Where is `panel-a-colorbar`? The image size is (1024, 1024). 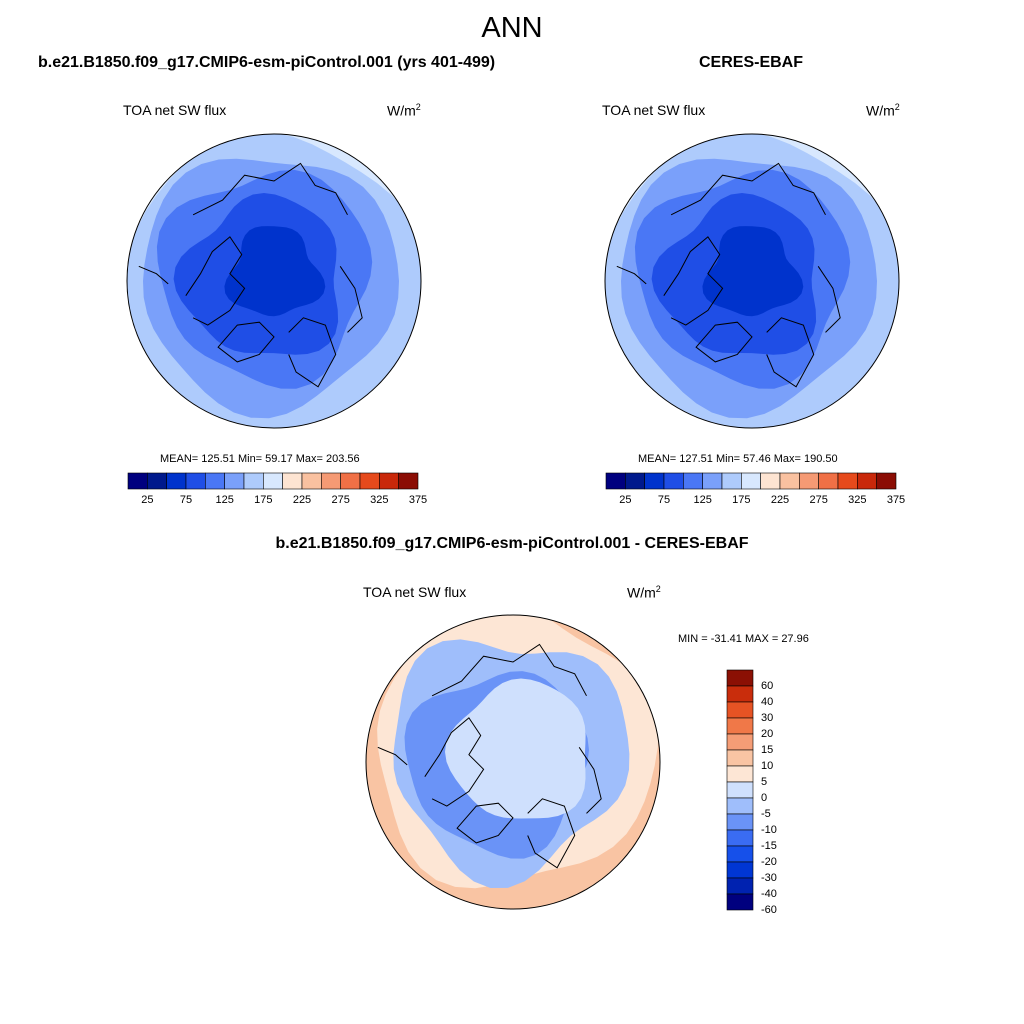
panel-a-colorbar is located at coordinates (273, 481).